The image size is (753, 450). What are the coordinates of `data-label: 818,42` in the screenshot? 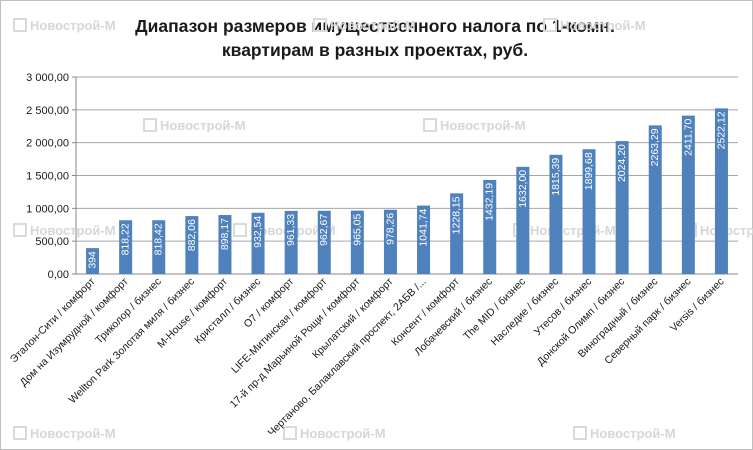 It's located at (159, 239).